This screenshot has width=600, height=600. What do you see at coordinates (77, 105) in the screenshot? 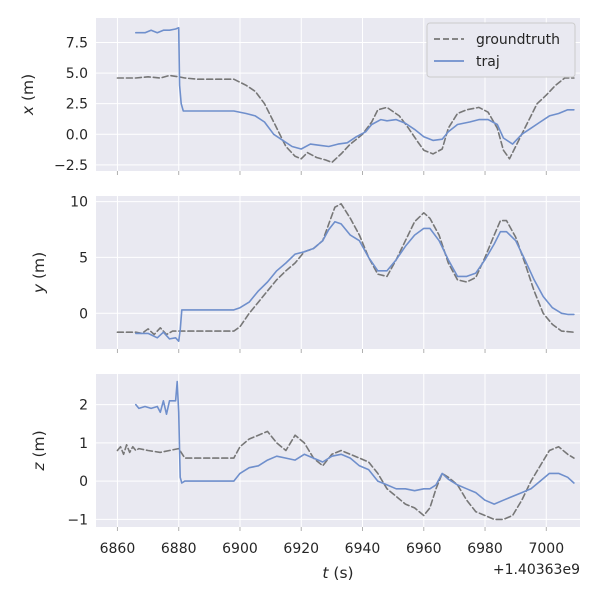
I see `panel-x-ytick-label-2: 2.5` at bounding box center [77, 105].